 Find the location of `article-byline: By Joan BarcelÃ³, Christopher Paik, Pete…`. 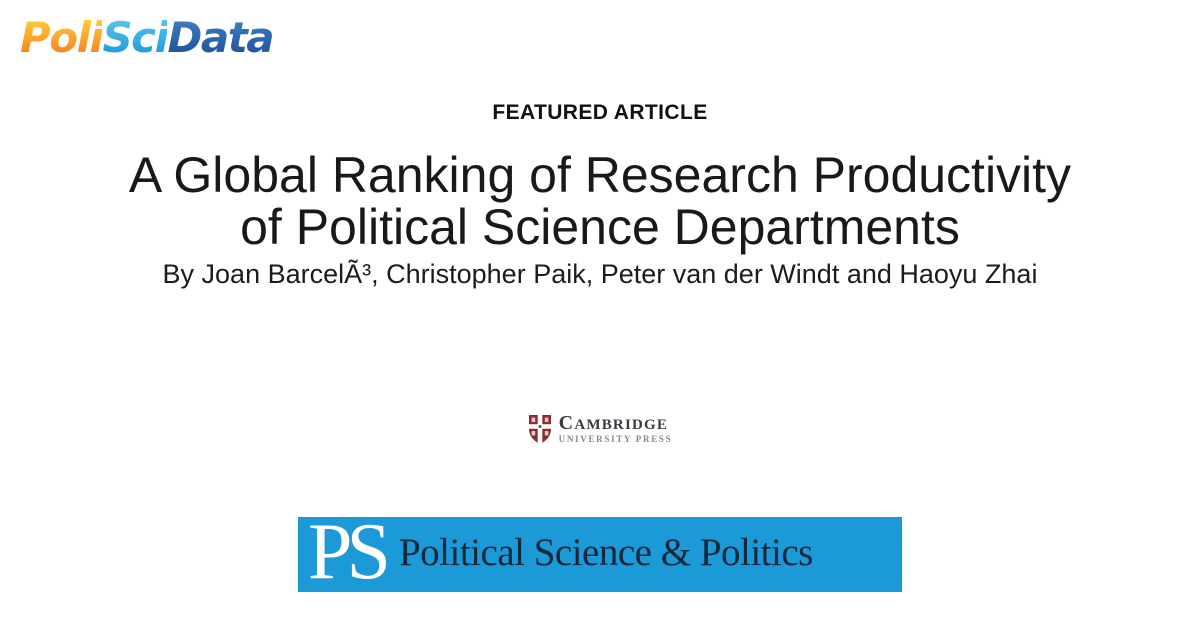

article-byline: By Joan BarcelÃ³, Christopher Paik, Pete… is located at coordinates (600, 274).